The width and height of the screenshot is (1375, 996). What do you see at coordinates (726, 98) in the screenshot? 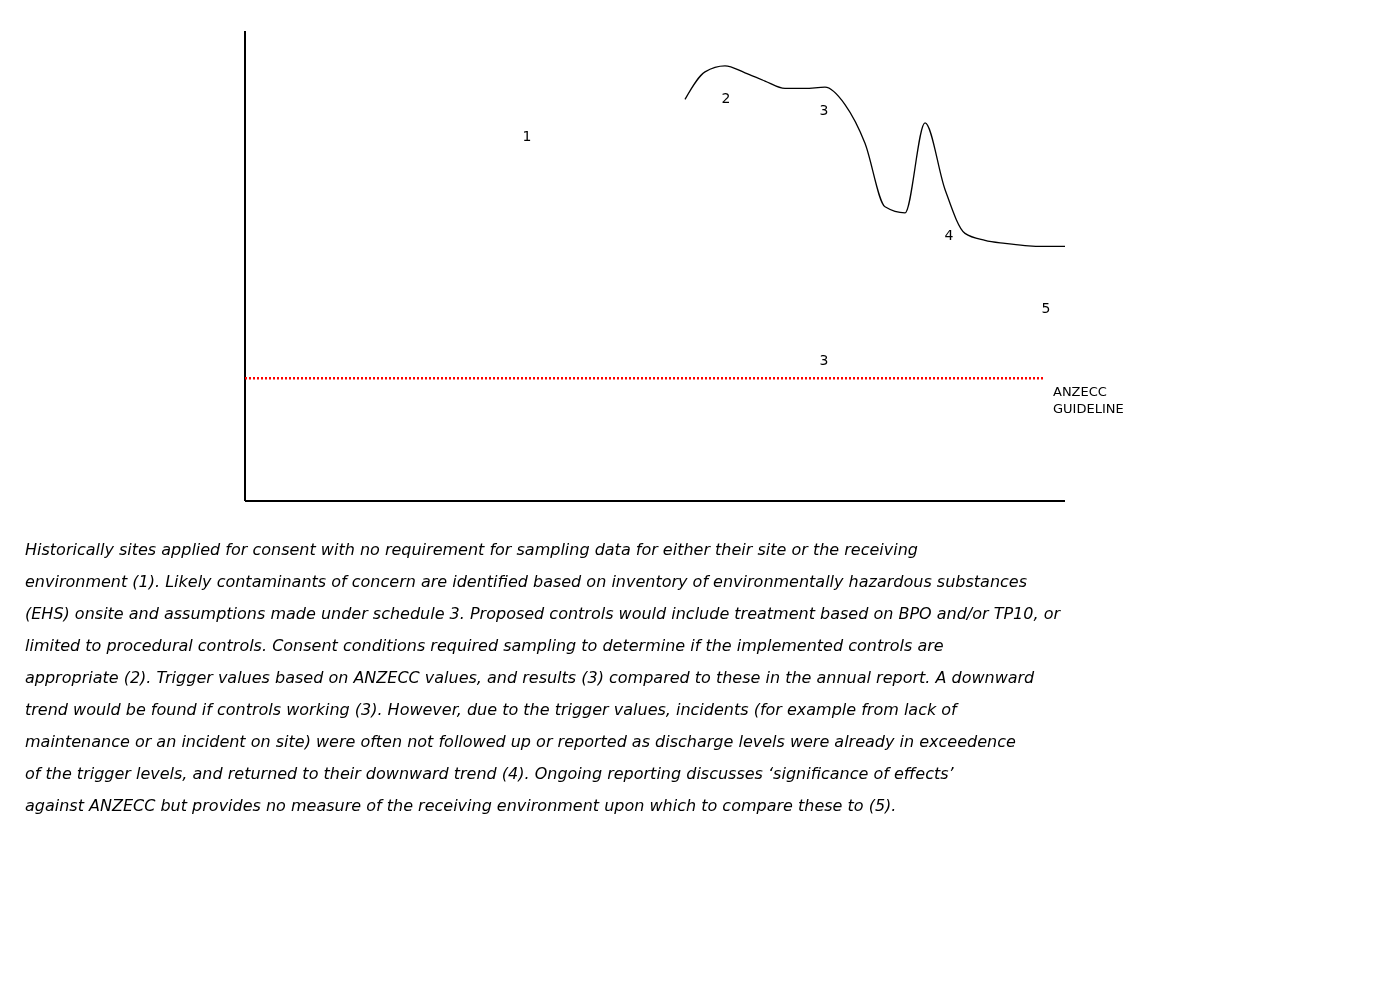
I see `annotation: 2` at bounding box center [726, 98].